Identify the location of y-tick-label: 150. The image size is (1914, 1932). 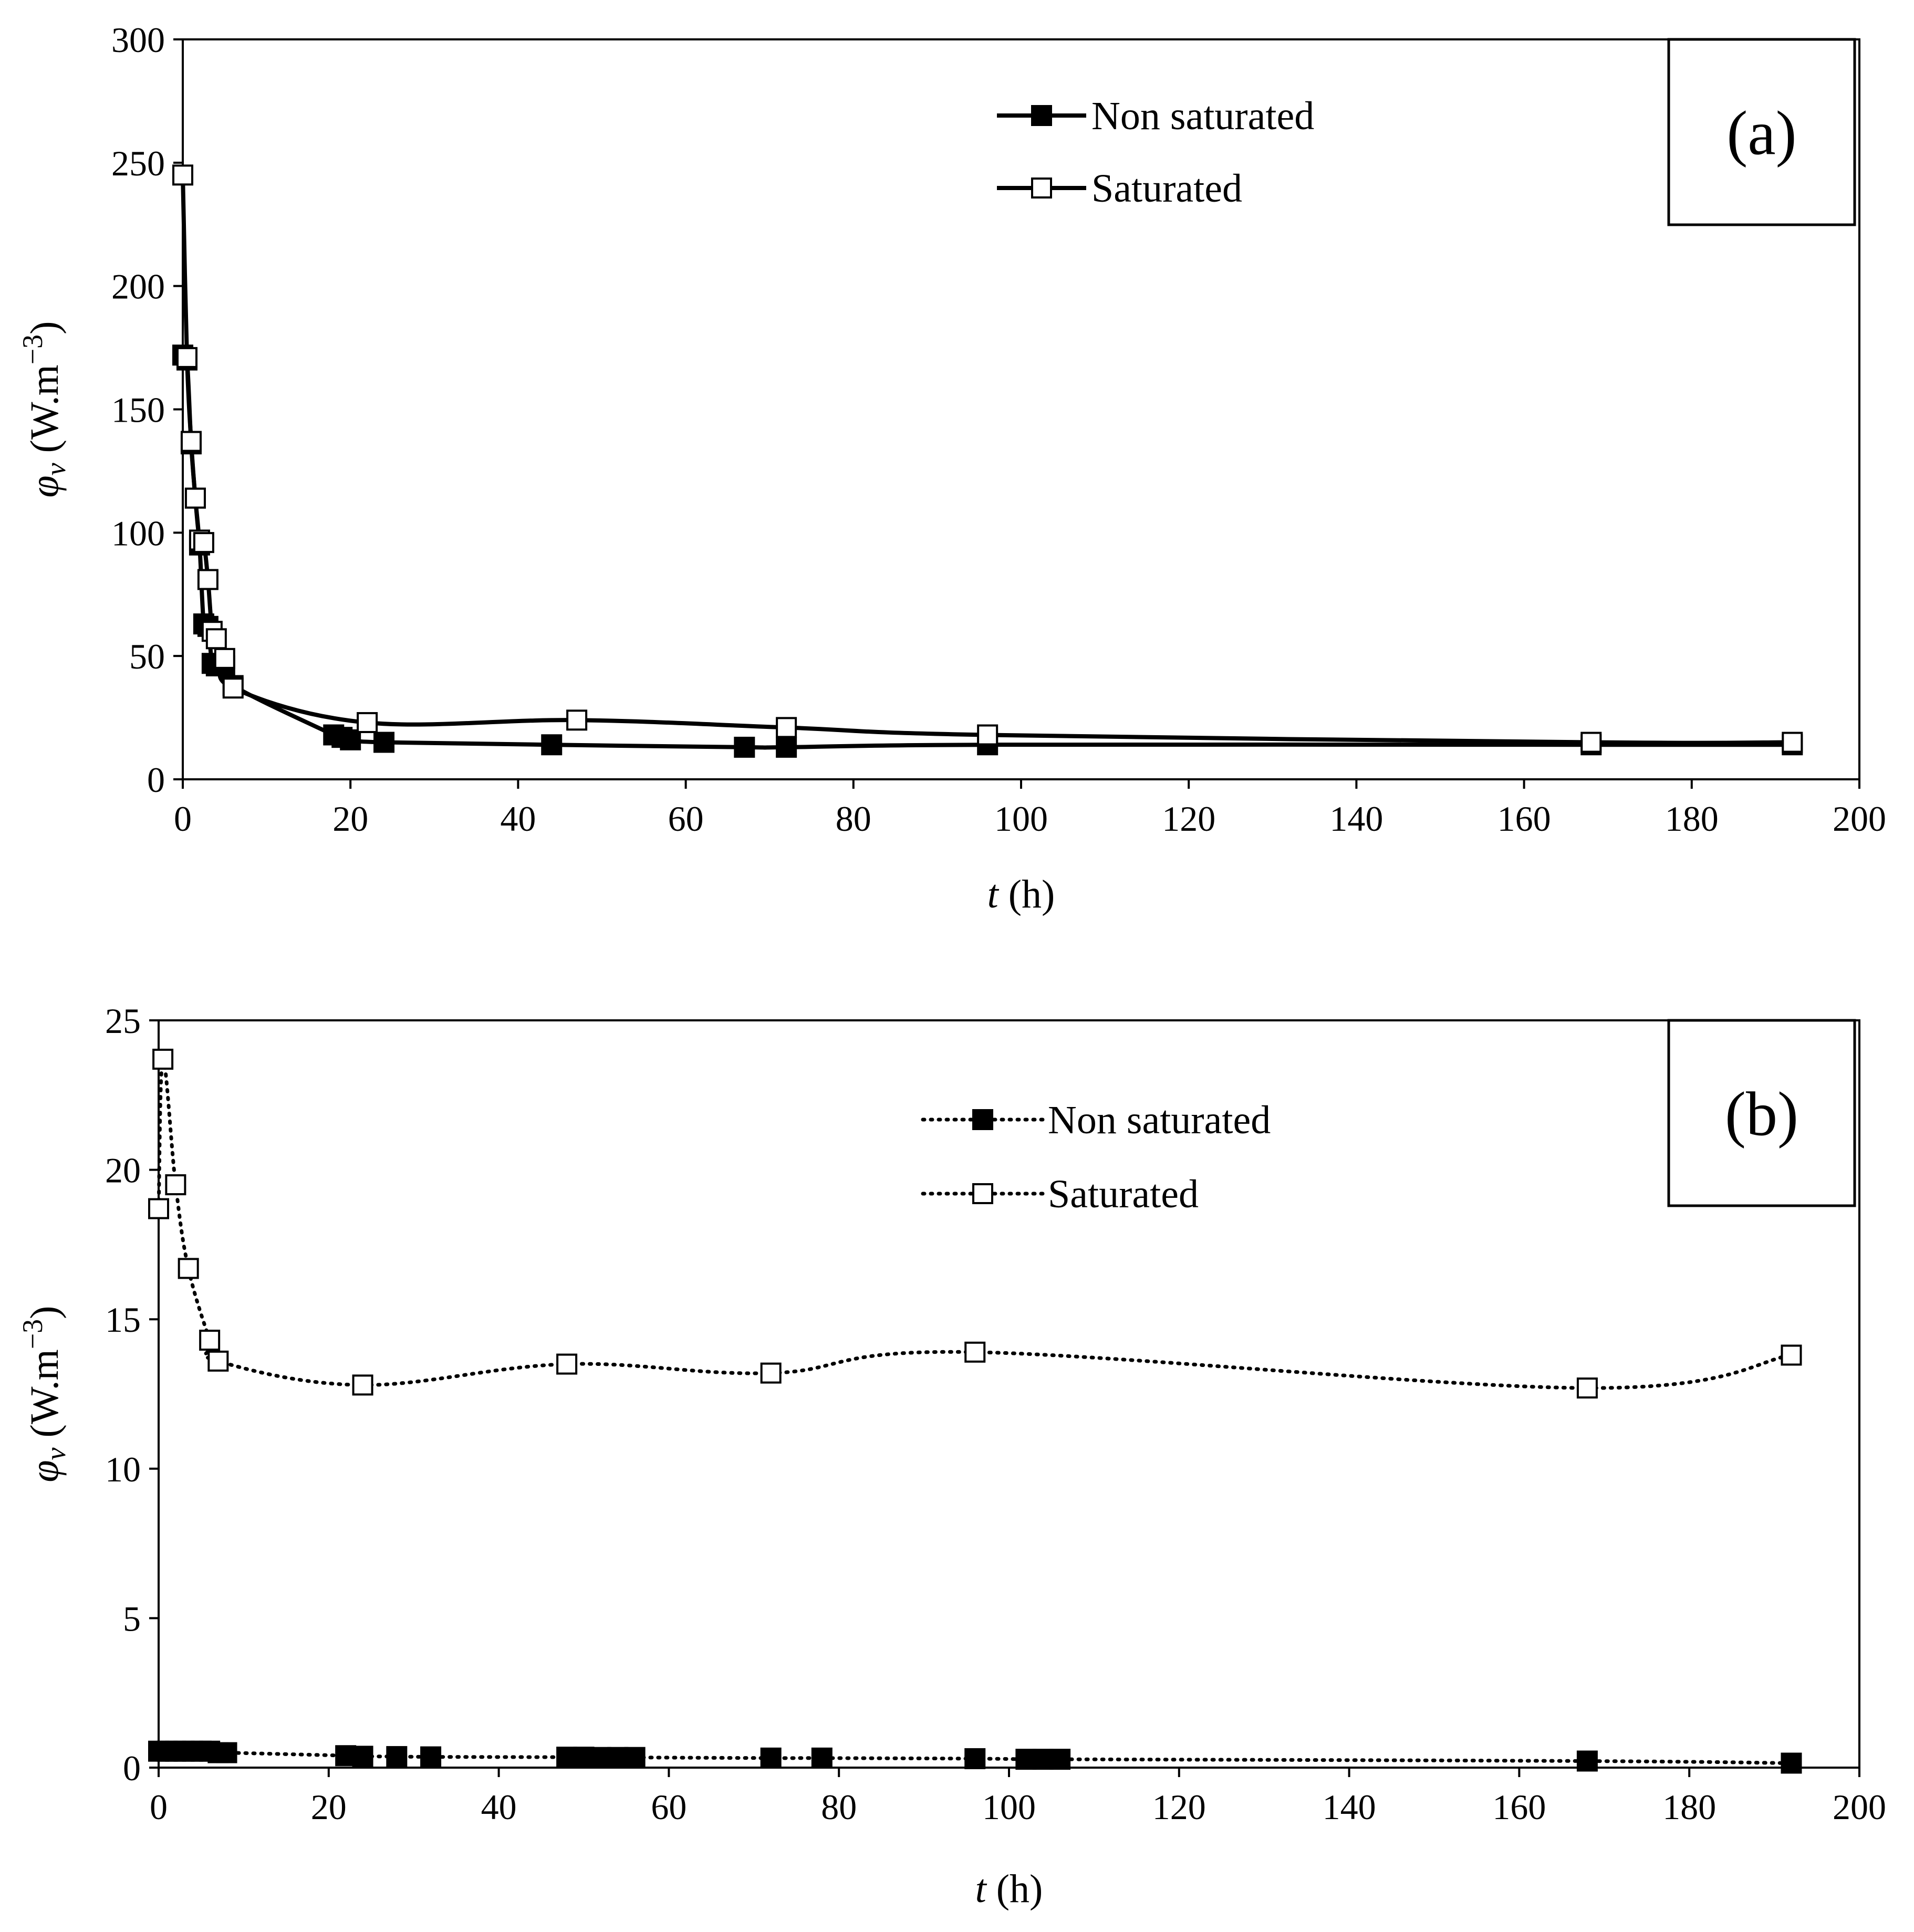
(138, 410).